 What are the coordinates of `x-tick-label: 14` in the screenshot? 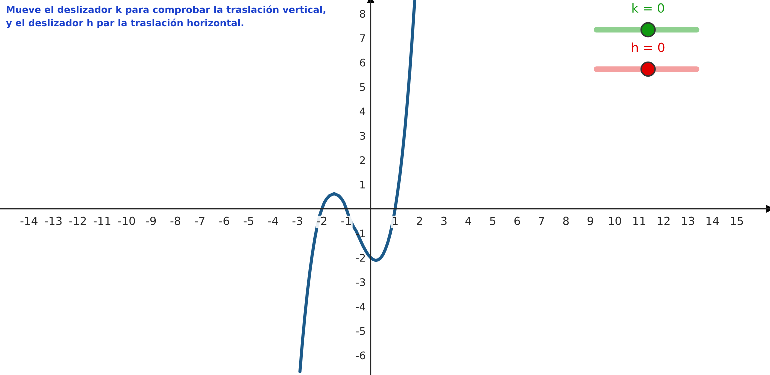 It's located at (713, 221).